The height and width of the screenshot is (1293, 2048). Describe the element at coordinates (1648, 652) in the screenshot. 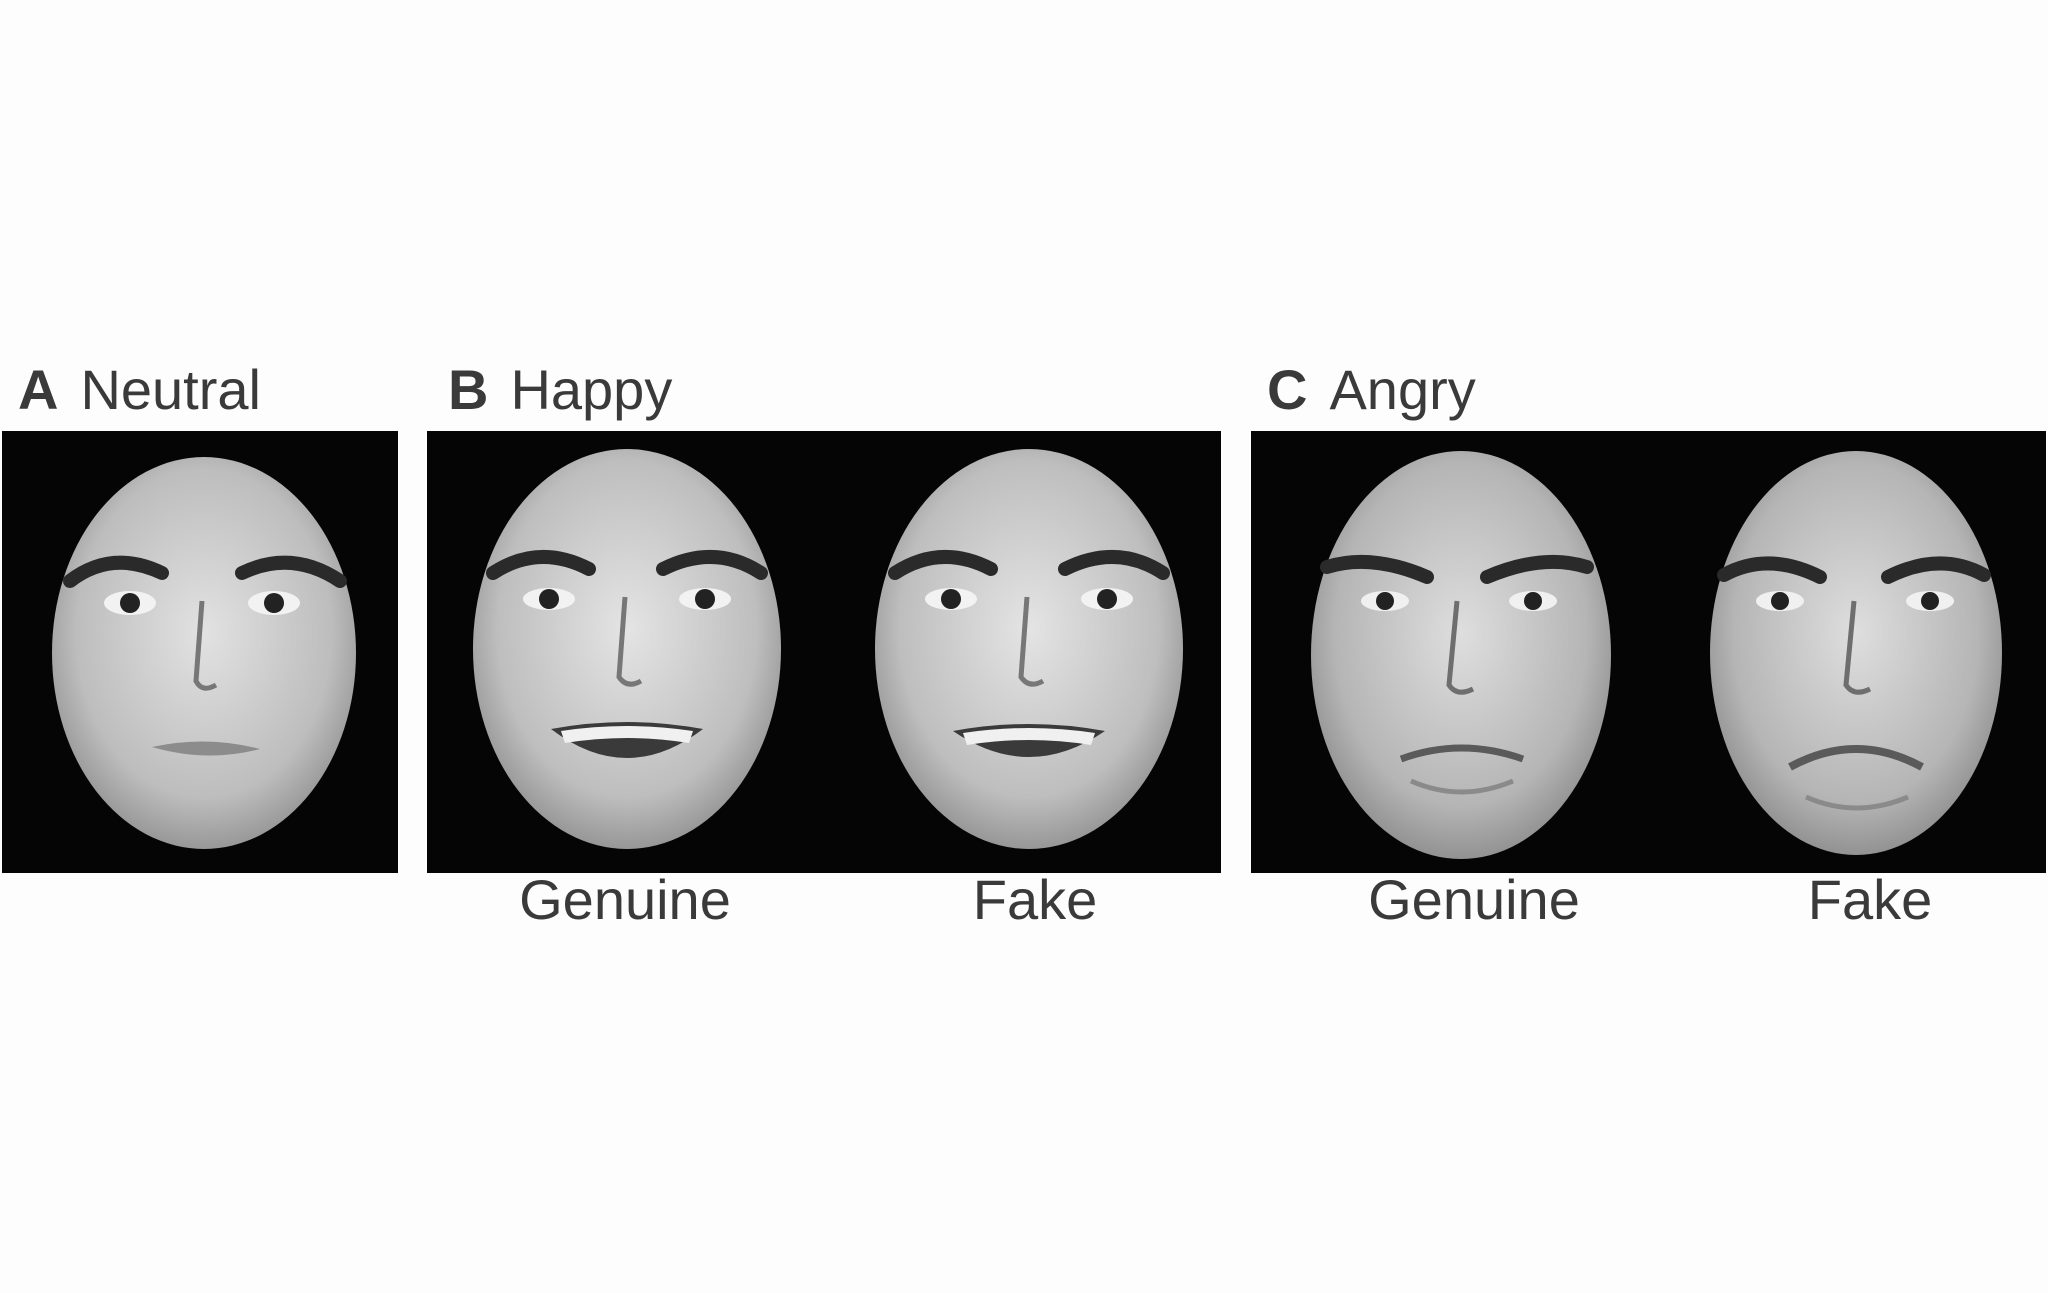

I see `panel-c-frame` at that location.